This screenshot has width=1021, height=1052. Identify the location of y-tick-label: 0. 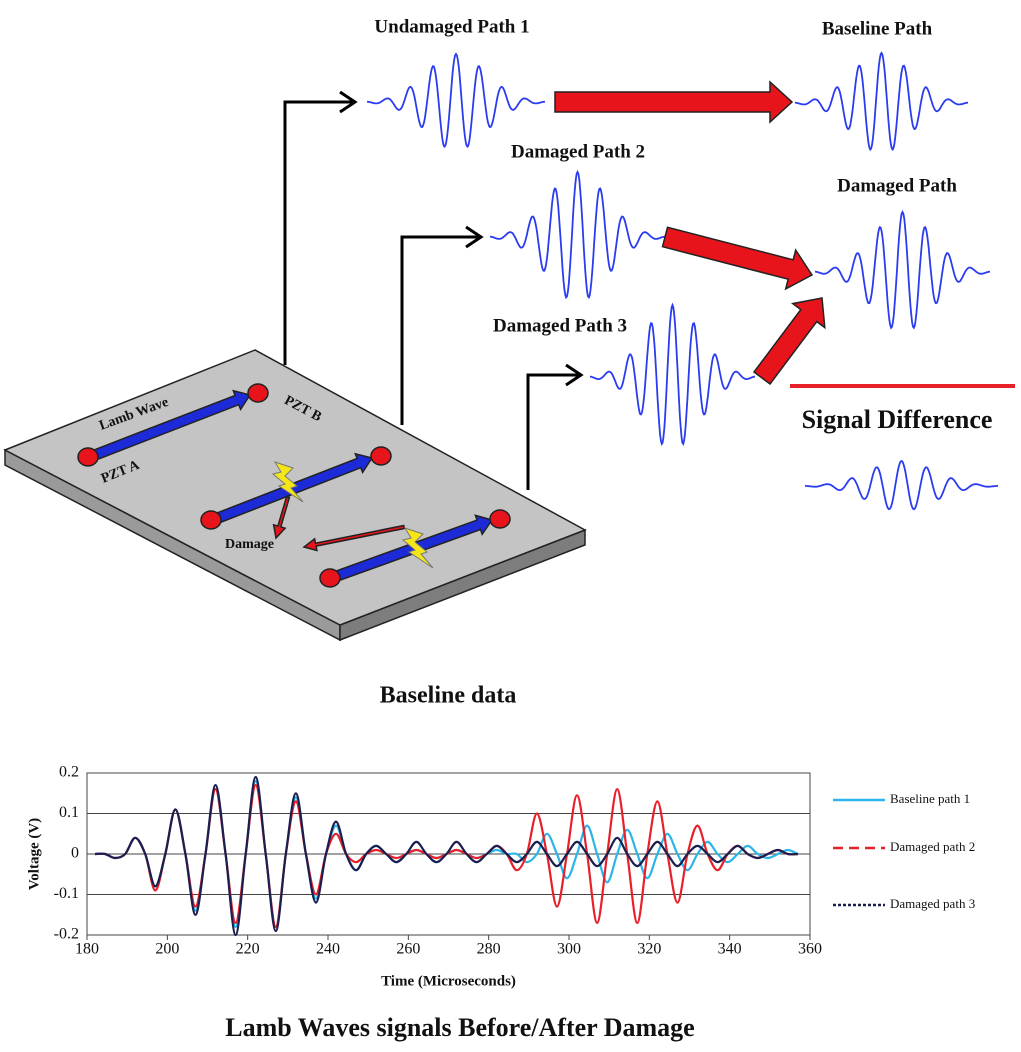
(75, 853).